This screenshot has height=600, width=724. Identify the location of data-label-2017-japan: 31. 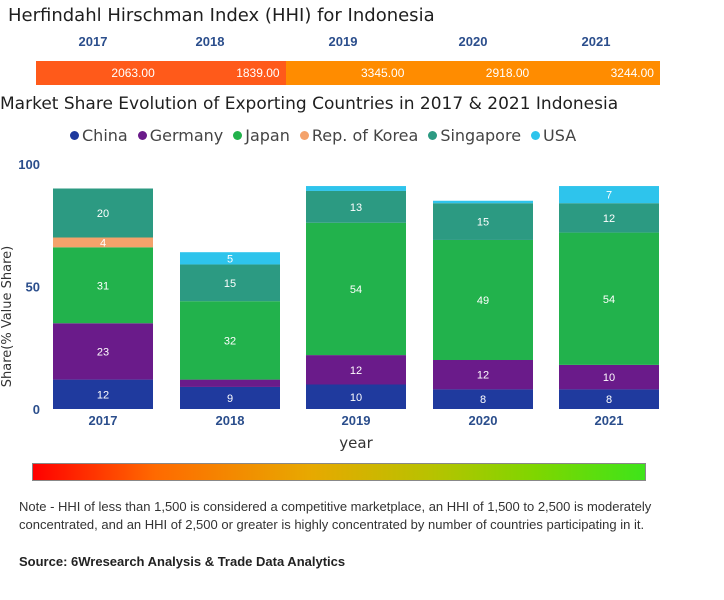
(103, 286).